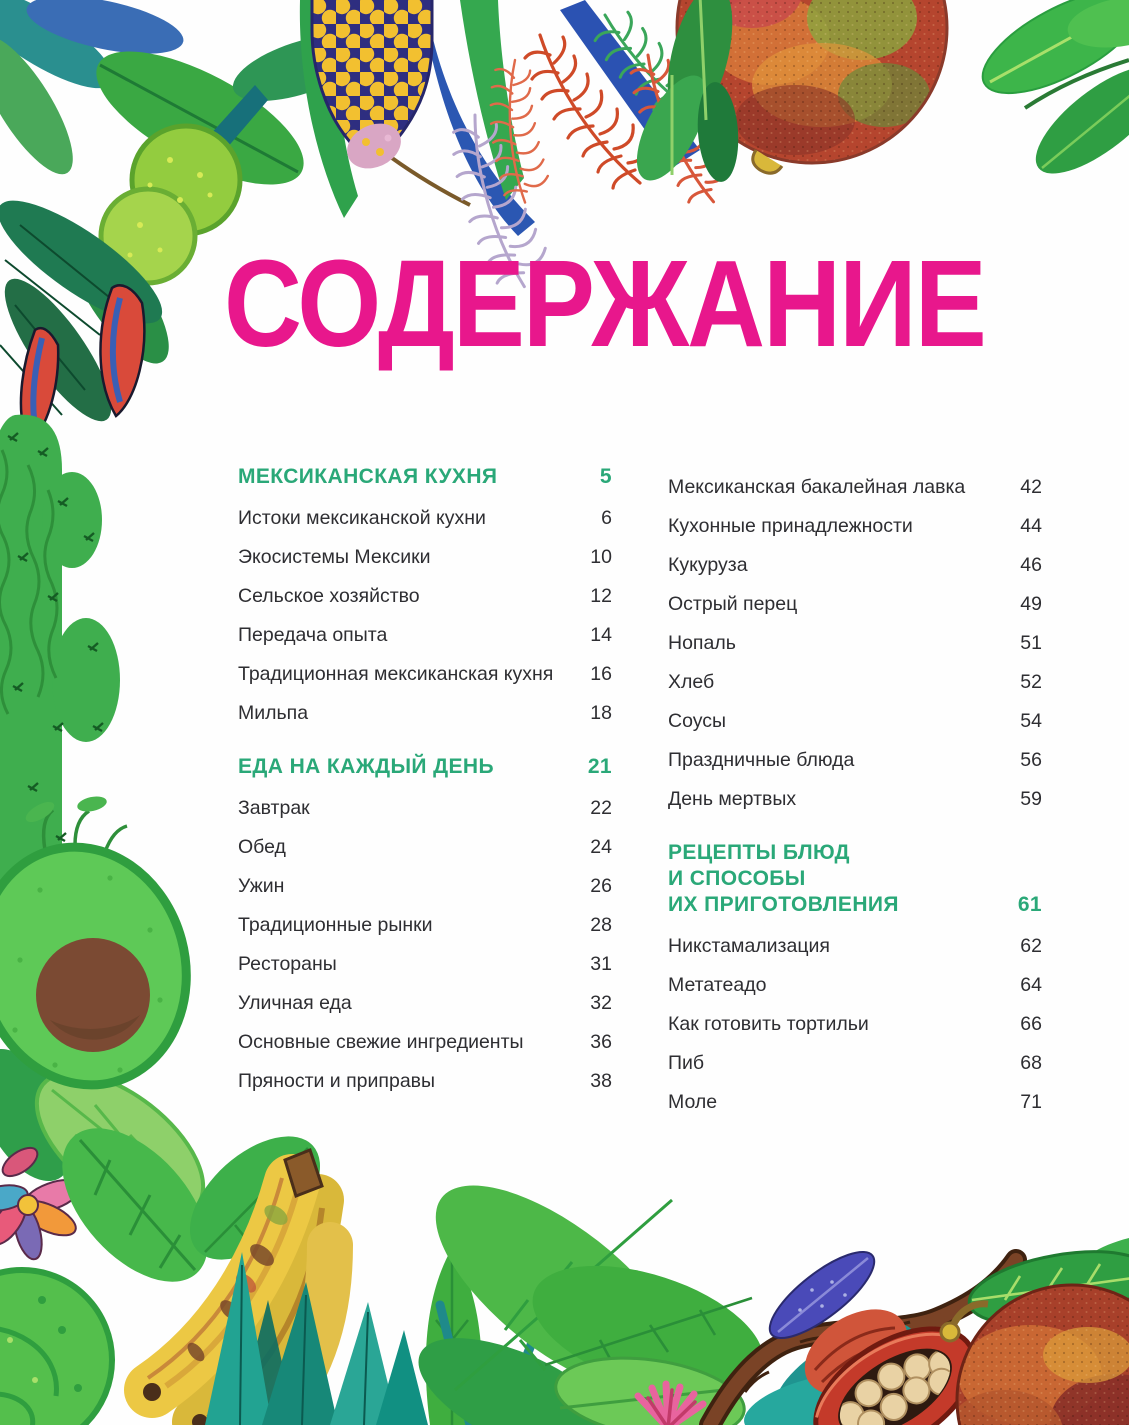  What do you see at coordinates (295, 1003) in the screenshot?
I see `toc-entry-label: Уличная еда` at bounding box center [295, 1003].